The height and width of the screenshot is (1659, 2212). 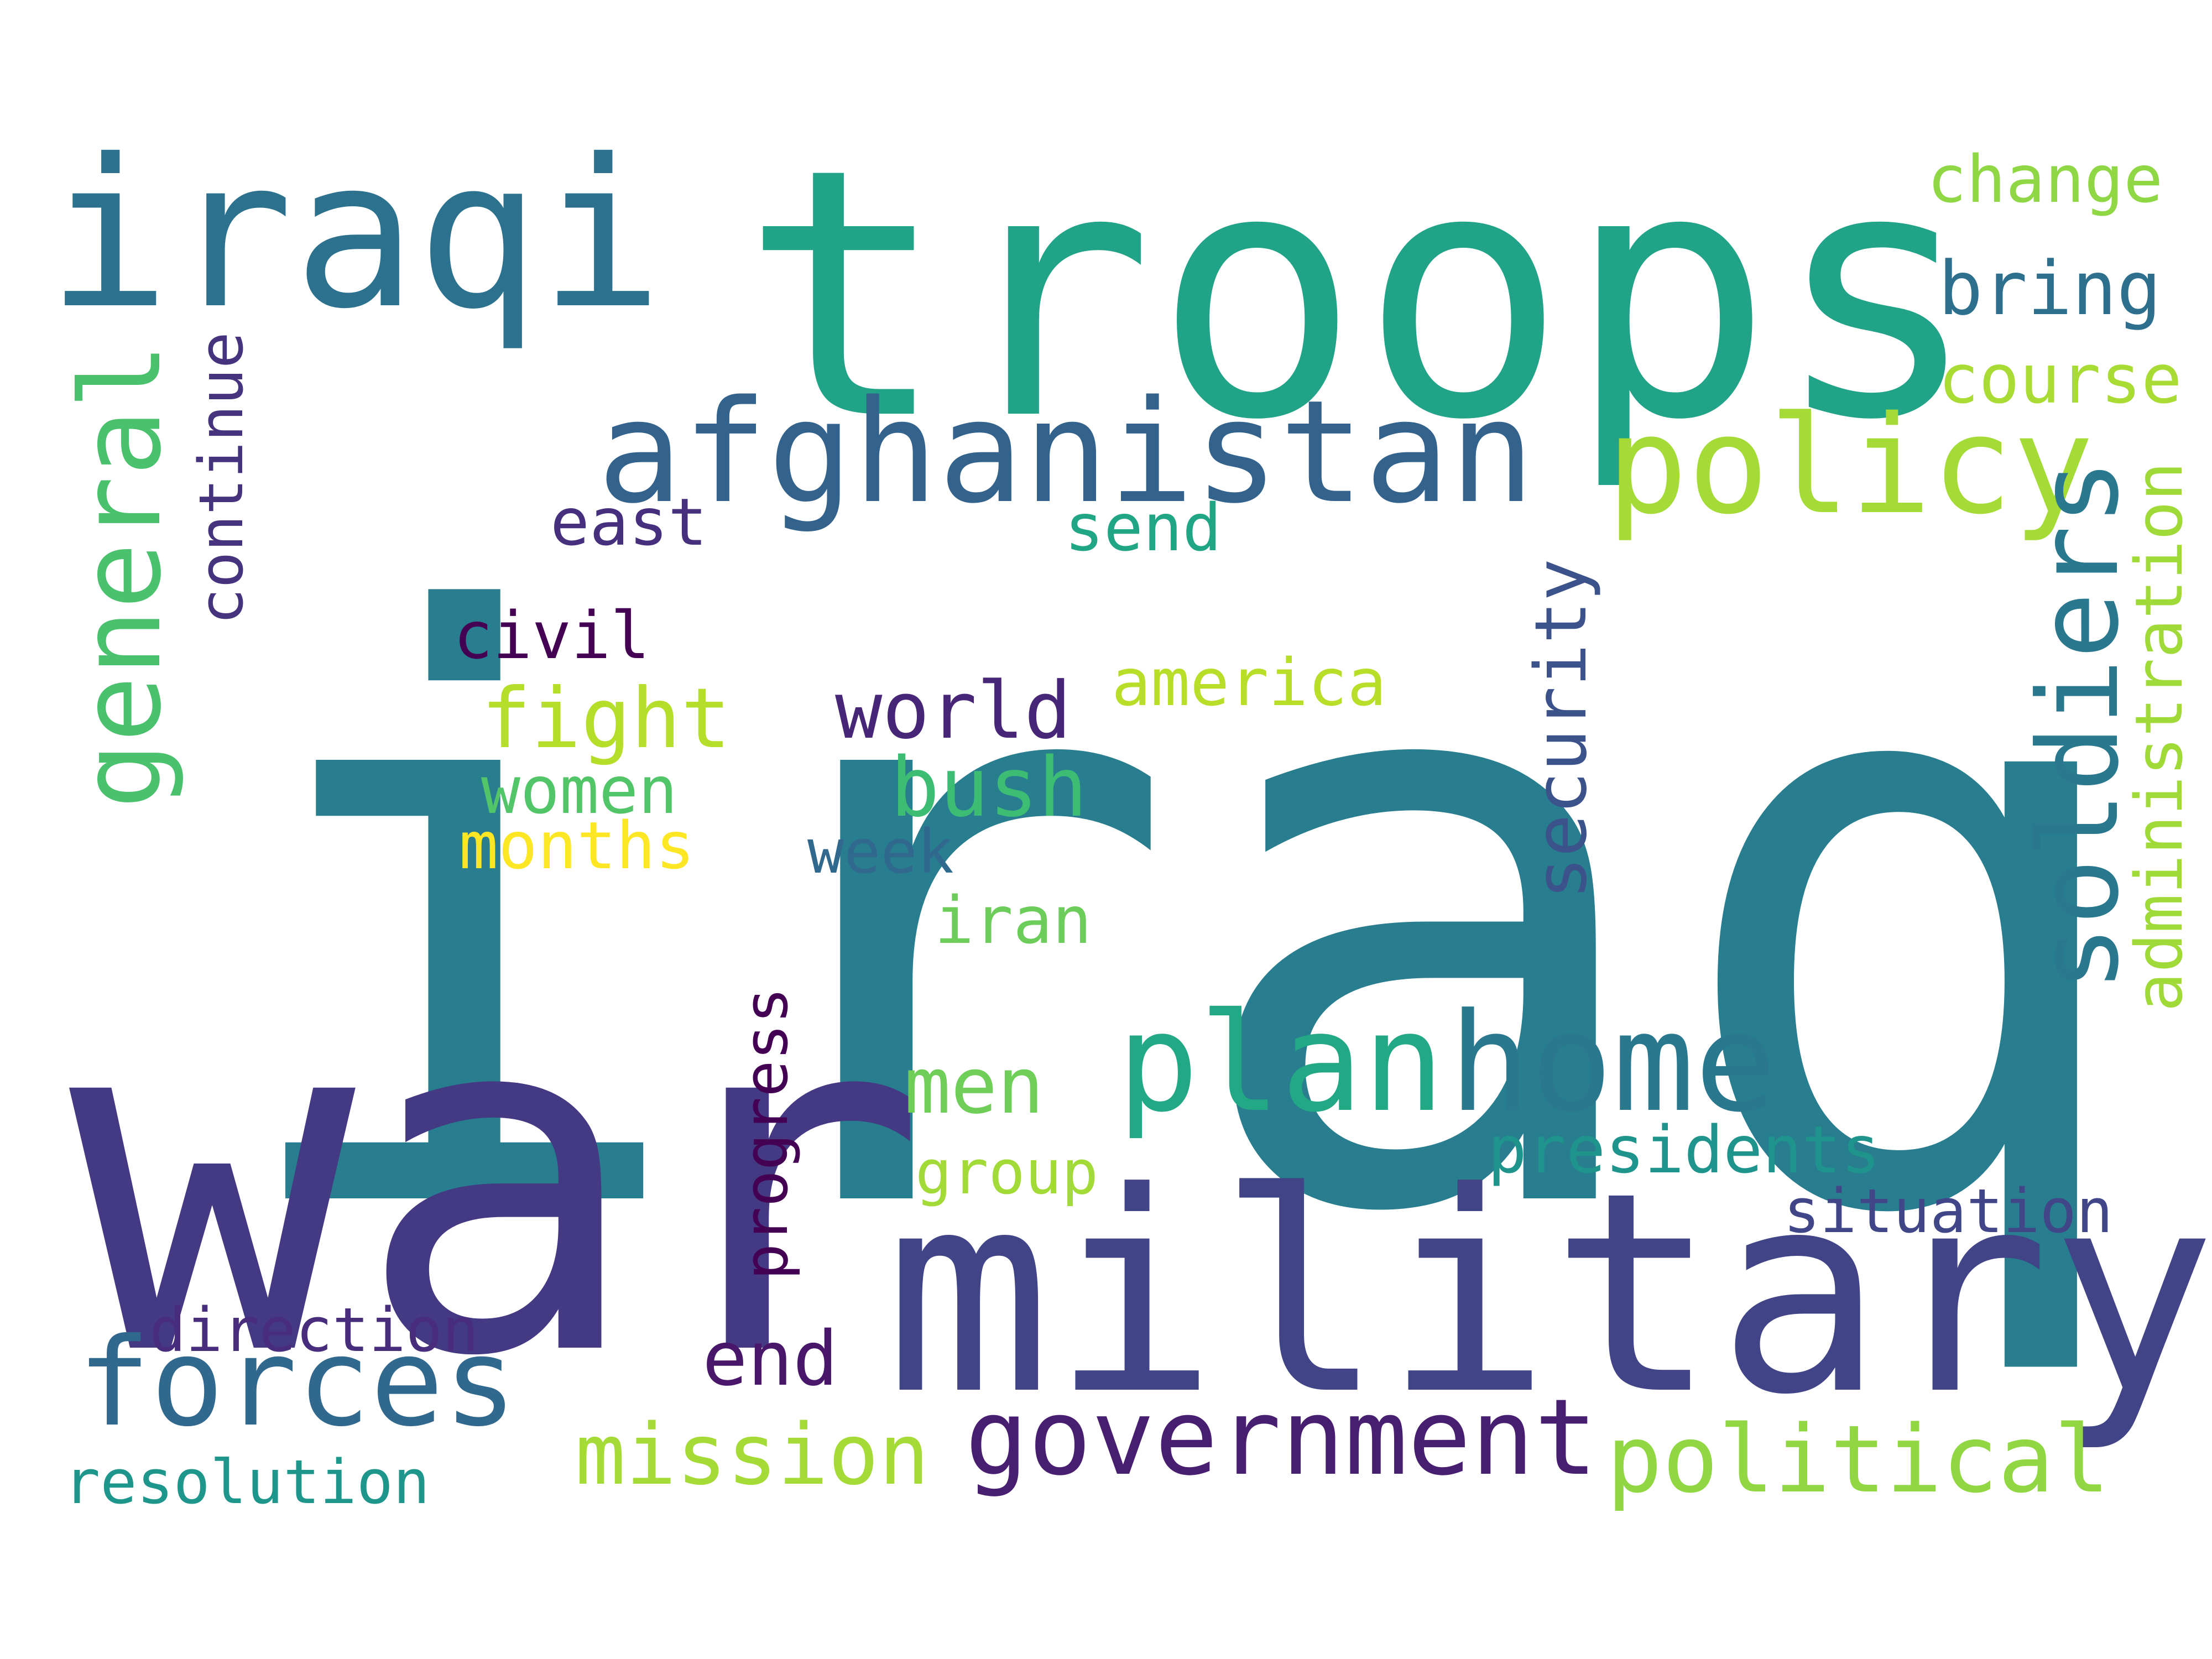 I want to click on word-change: change, so click(x=2045, y=179).